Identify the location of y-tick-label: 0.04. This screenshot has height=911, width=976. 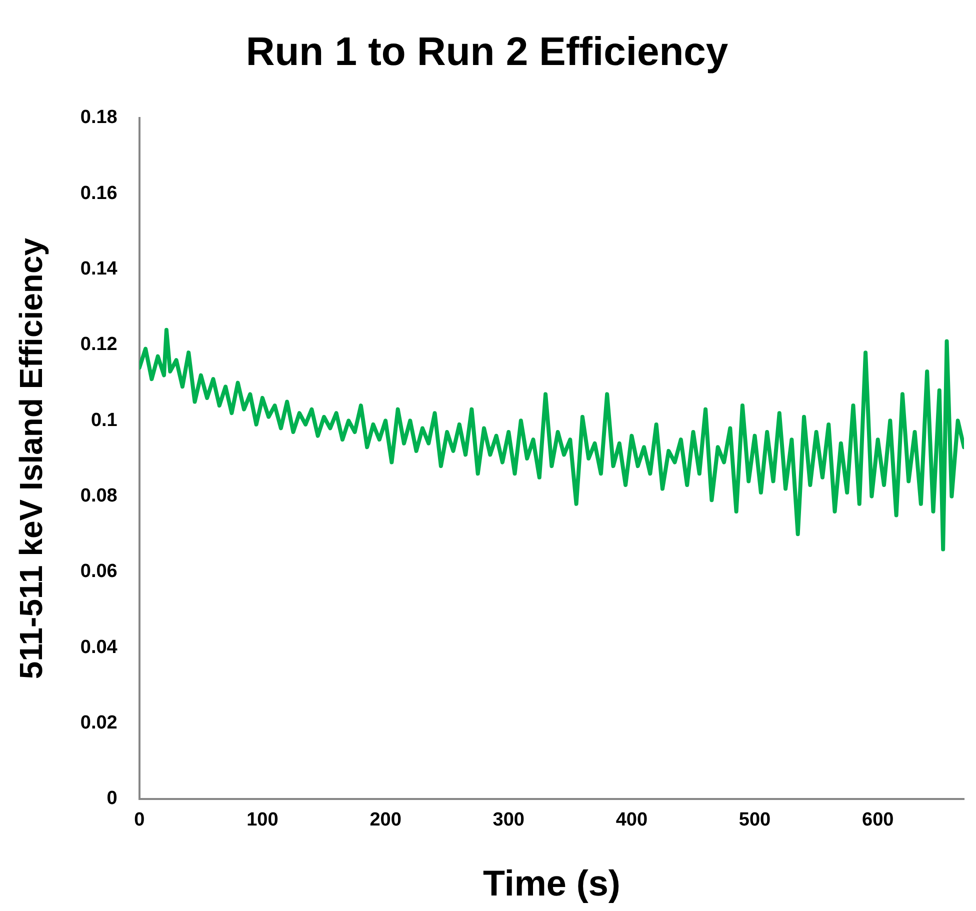
(99, 647).